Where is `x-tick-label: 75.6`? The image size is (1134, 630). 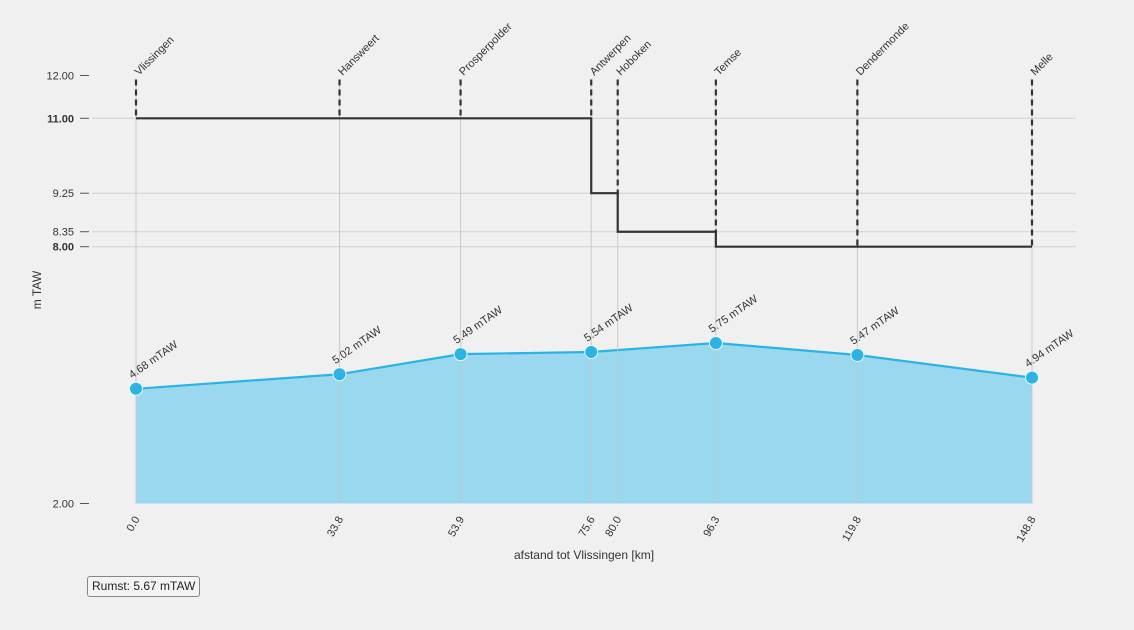
x-tick-label: 75.6 is located at coordinates (587, 527).